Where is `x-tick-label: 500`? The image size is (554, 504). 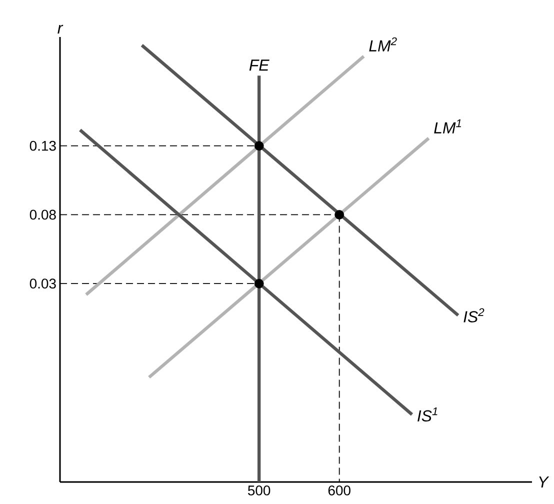
x-tick-label: 500 is located at coordinates (259, 491).